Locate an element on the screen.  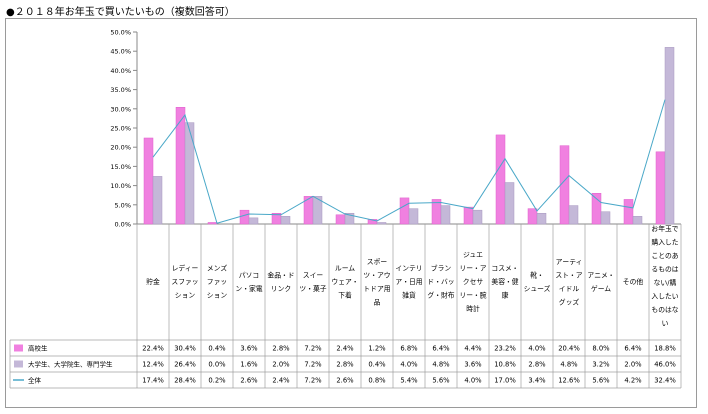
x-category-label: ツ・アウ is located at coordinates (376, 275).